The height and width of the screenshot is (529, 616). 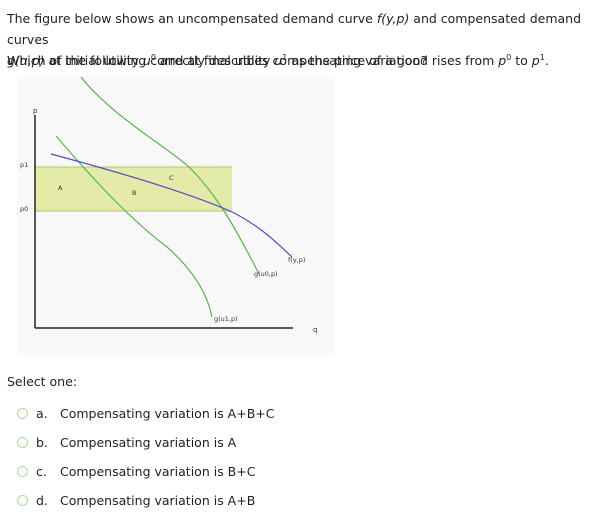 What do you see at coordinates (296, 260) in the screenshot?
I see `demand-f-label: f(y,p)` at bounding box center [296, 260].